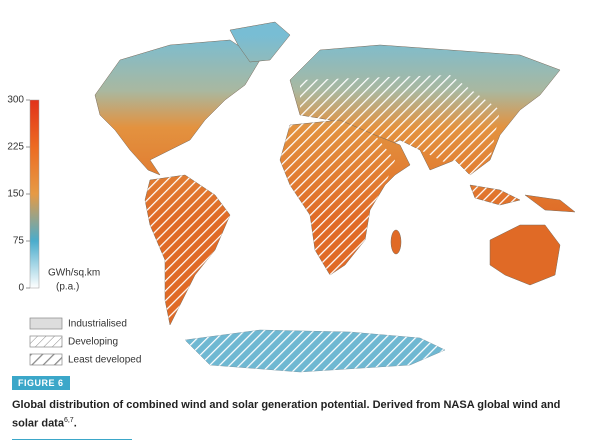  What do you see at coordinates (315, 351) in the screenshot?
I see `antarctica-hatch` at bounding box center [315, 351].